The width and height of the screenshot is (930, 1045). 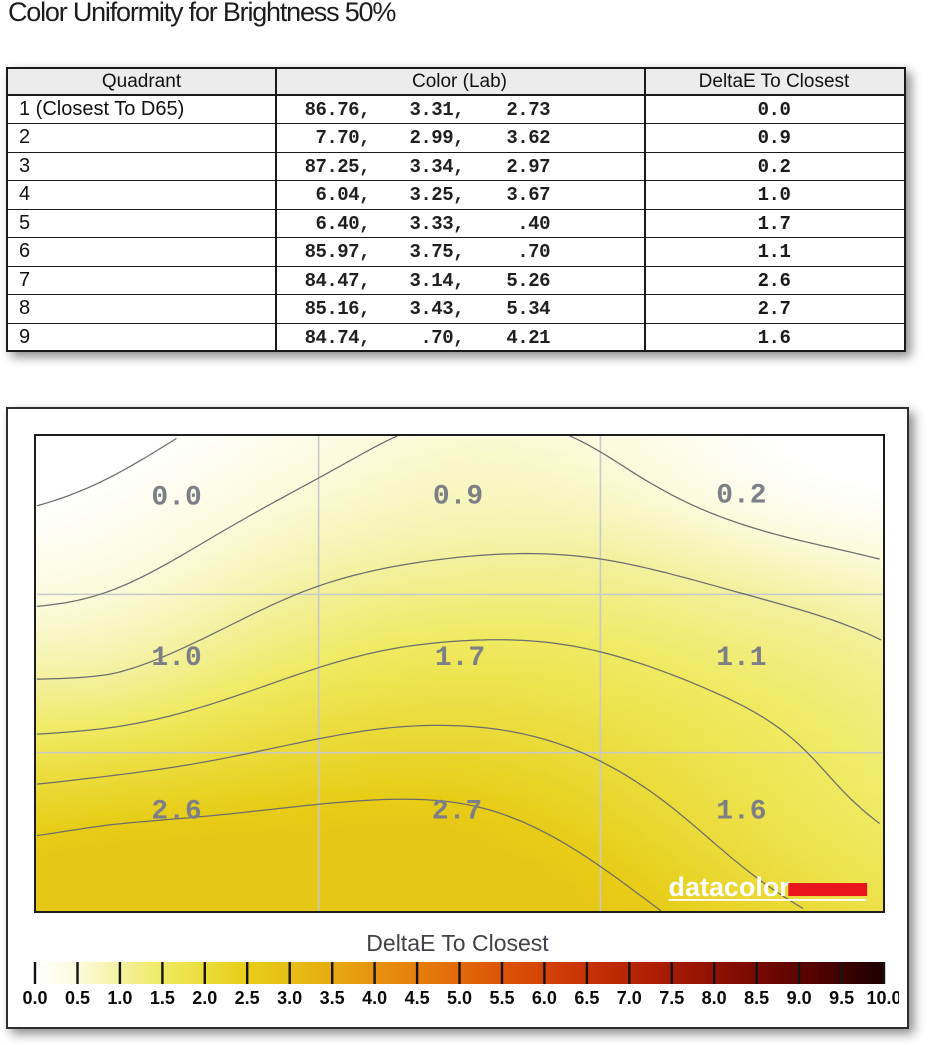 What do you see at coordinates (544, 998) in the screenshot?
I see `svg-text: 6.0` at bounding box center [544, 998].